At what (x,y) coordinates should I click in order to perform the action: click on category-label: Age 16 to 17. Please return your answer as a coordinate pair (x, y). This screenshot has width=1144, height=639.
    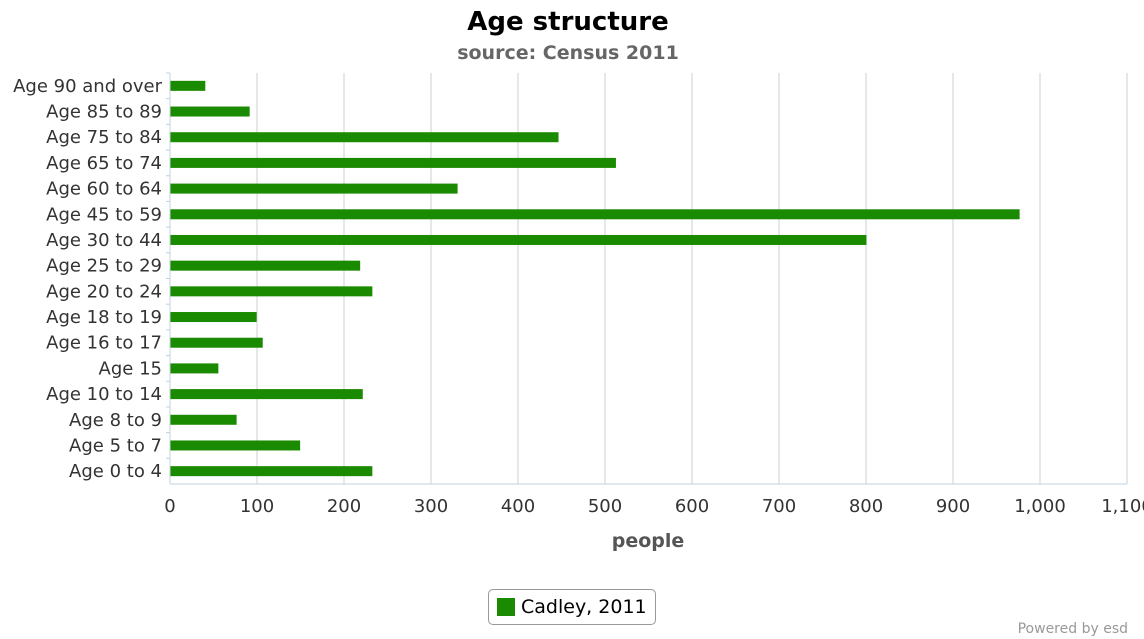
    Looking at the image, I should click on (104, 343).